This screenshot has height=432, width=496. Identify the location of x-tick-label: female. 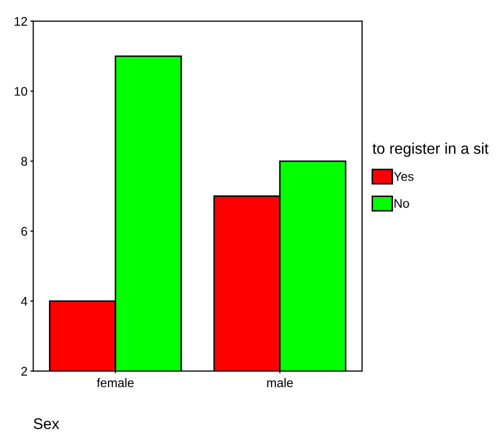
(115, 383).